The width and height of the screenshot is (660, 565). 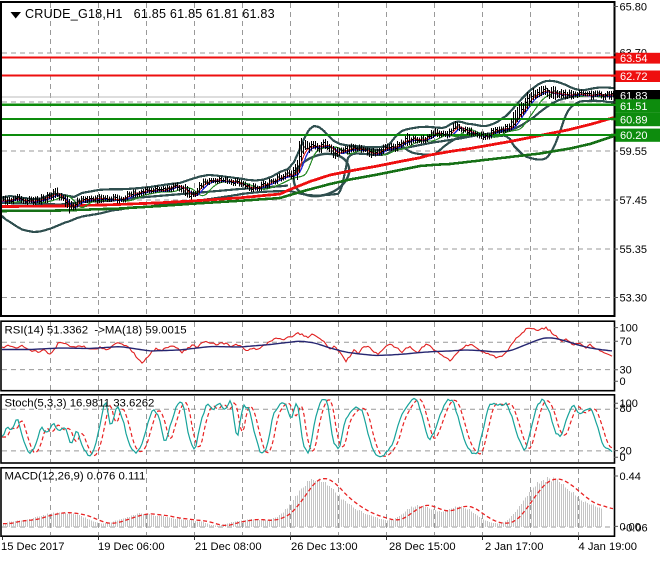 What do you see at coordinates (634, 59) in the screenshot?
I see `svg-text: 63.54` at bounding box center [634, 59].